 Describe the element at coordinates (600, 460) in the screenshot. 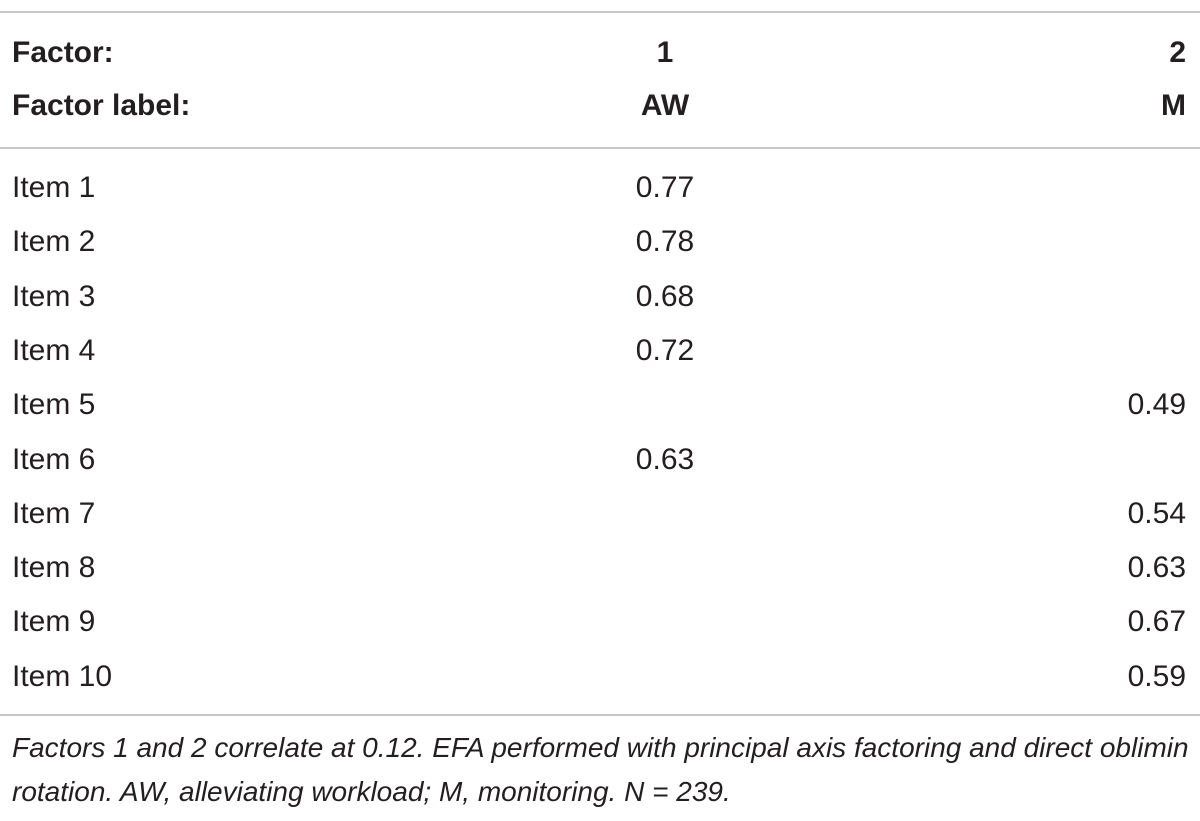

I see `table-row: Item 6 0.63` at that location.